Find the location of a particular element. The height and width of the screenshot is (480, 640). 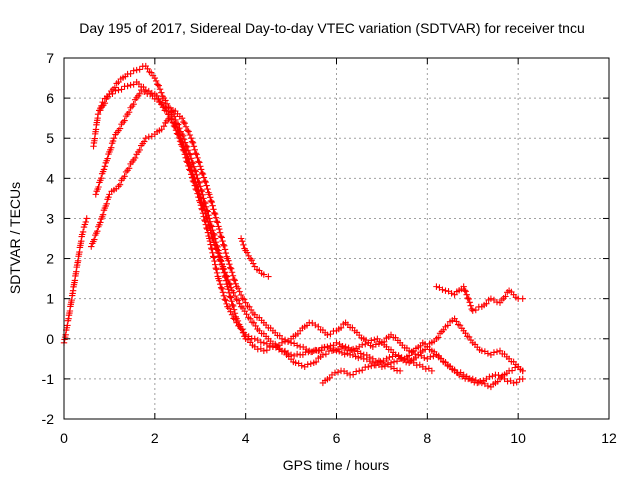

x-tick-label: 0 is located at coordinates (64, 438).